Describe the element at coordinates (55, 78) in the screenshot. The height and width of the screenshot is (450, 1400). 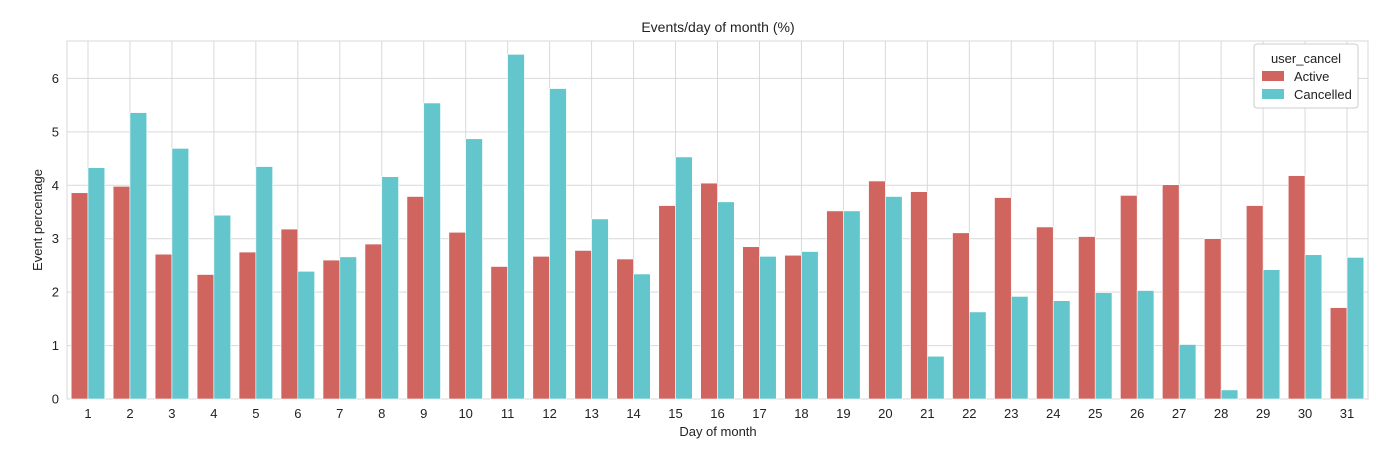
I see `y-tick-label: 6` at that location.